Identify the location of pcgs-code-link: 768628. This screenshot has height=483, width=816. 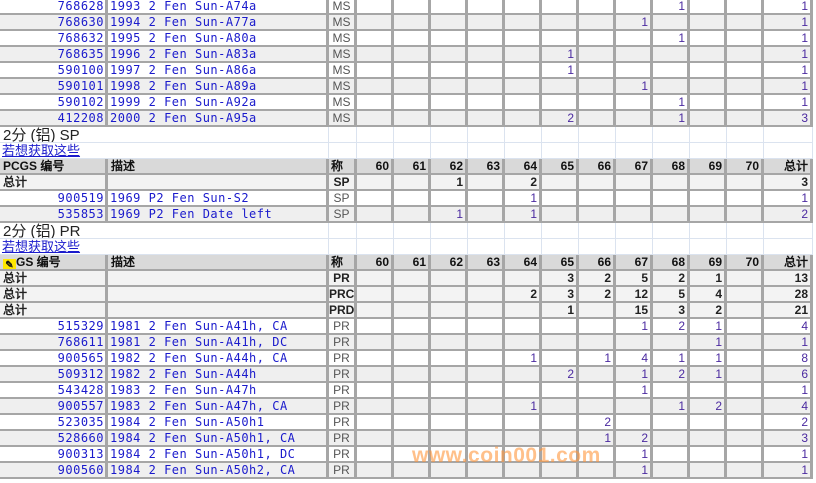
(54, 7).